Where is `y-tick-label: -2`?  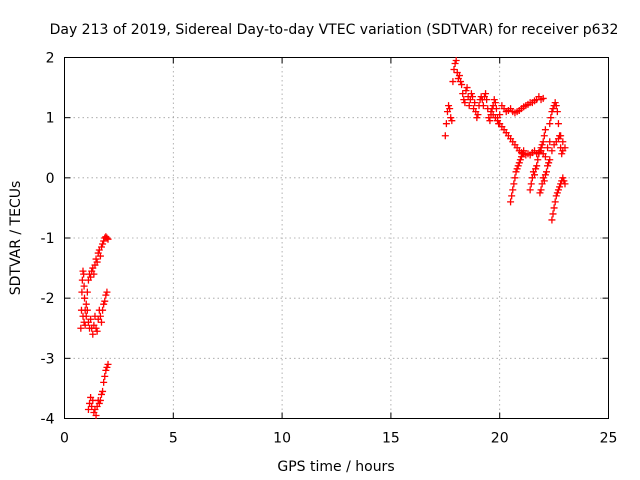 y-tick-label: -2 is located at coordinates (48, 299).